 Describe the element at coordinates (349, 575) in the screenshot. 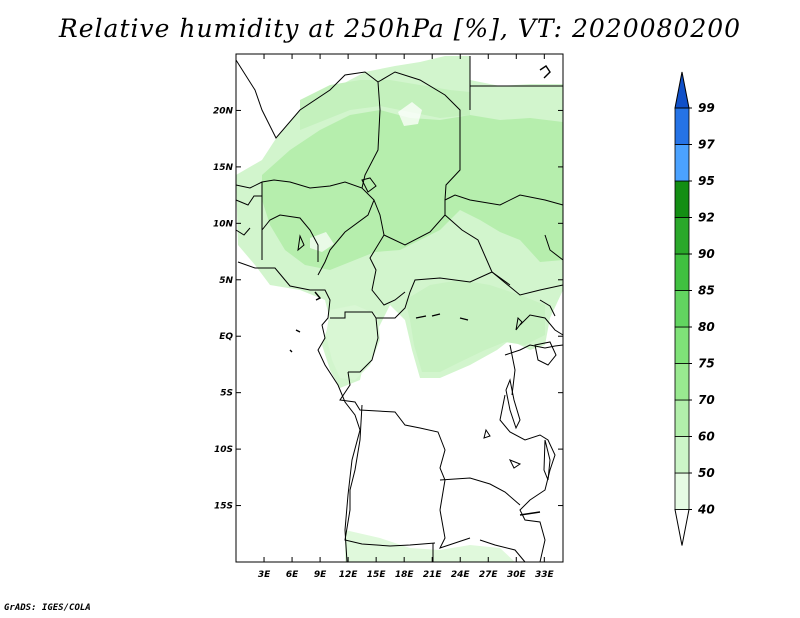

I see `x-tick-label: 12E` at that location.